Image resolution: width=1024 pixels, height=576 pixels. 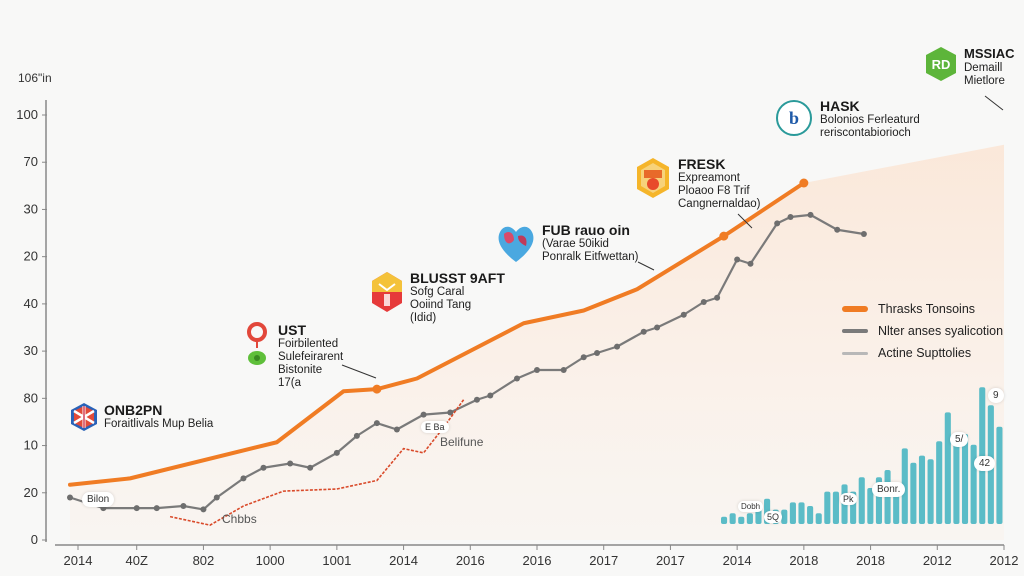 I want to click on legend-item: Thrasks Tonsoins, so click(x=922, y=309).